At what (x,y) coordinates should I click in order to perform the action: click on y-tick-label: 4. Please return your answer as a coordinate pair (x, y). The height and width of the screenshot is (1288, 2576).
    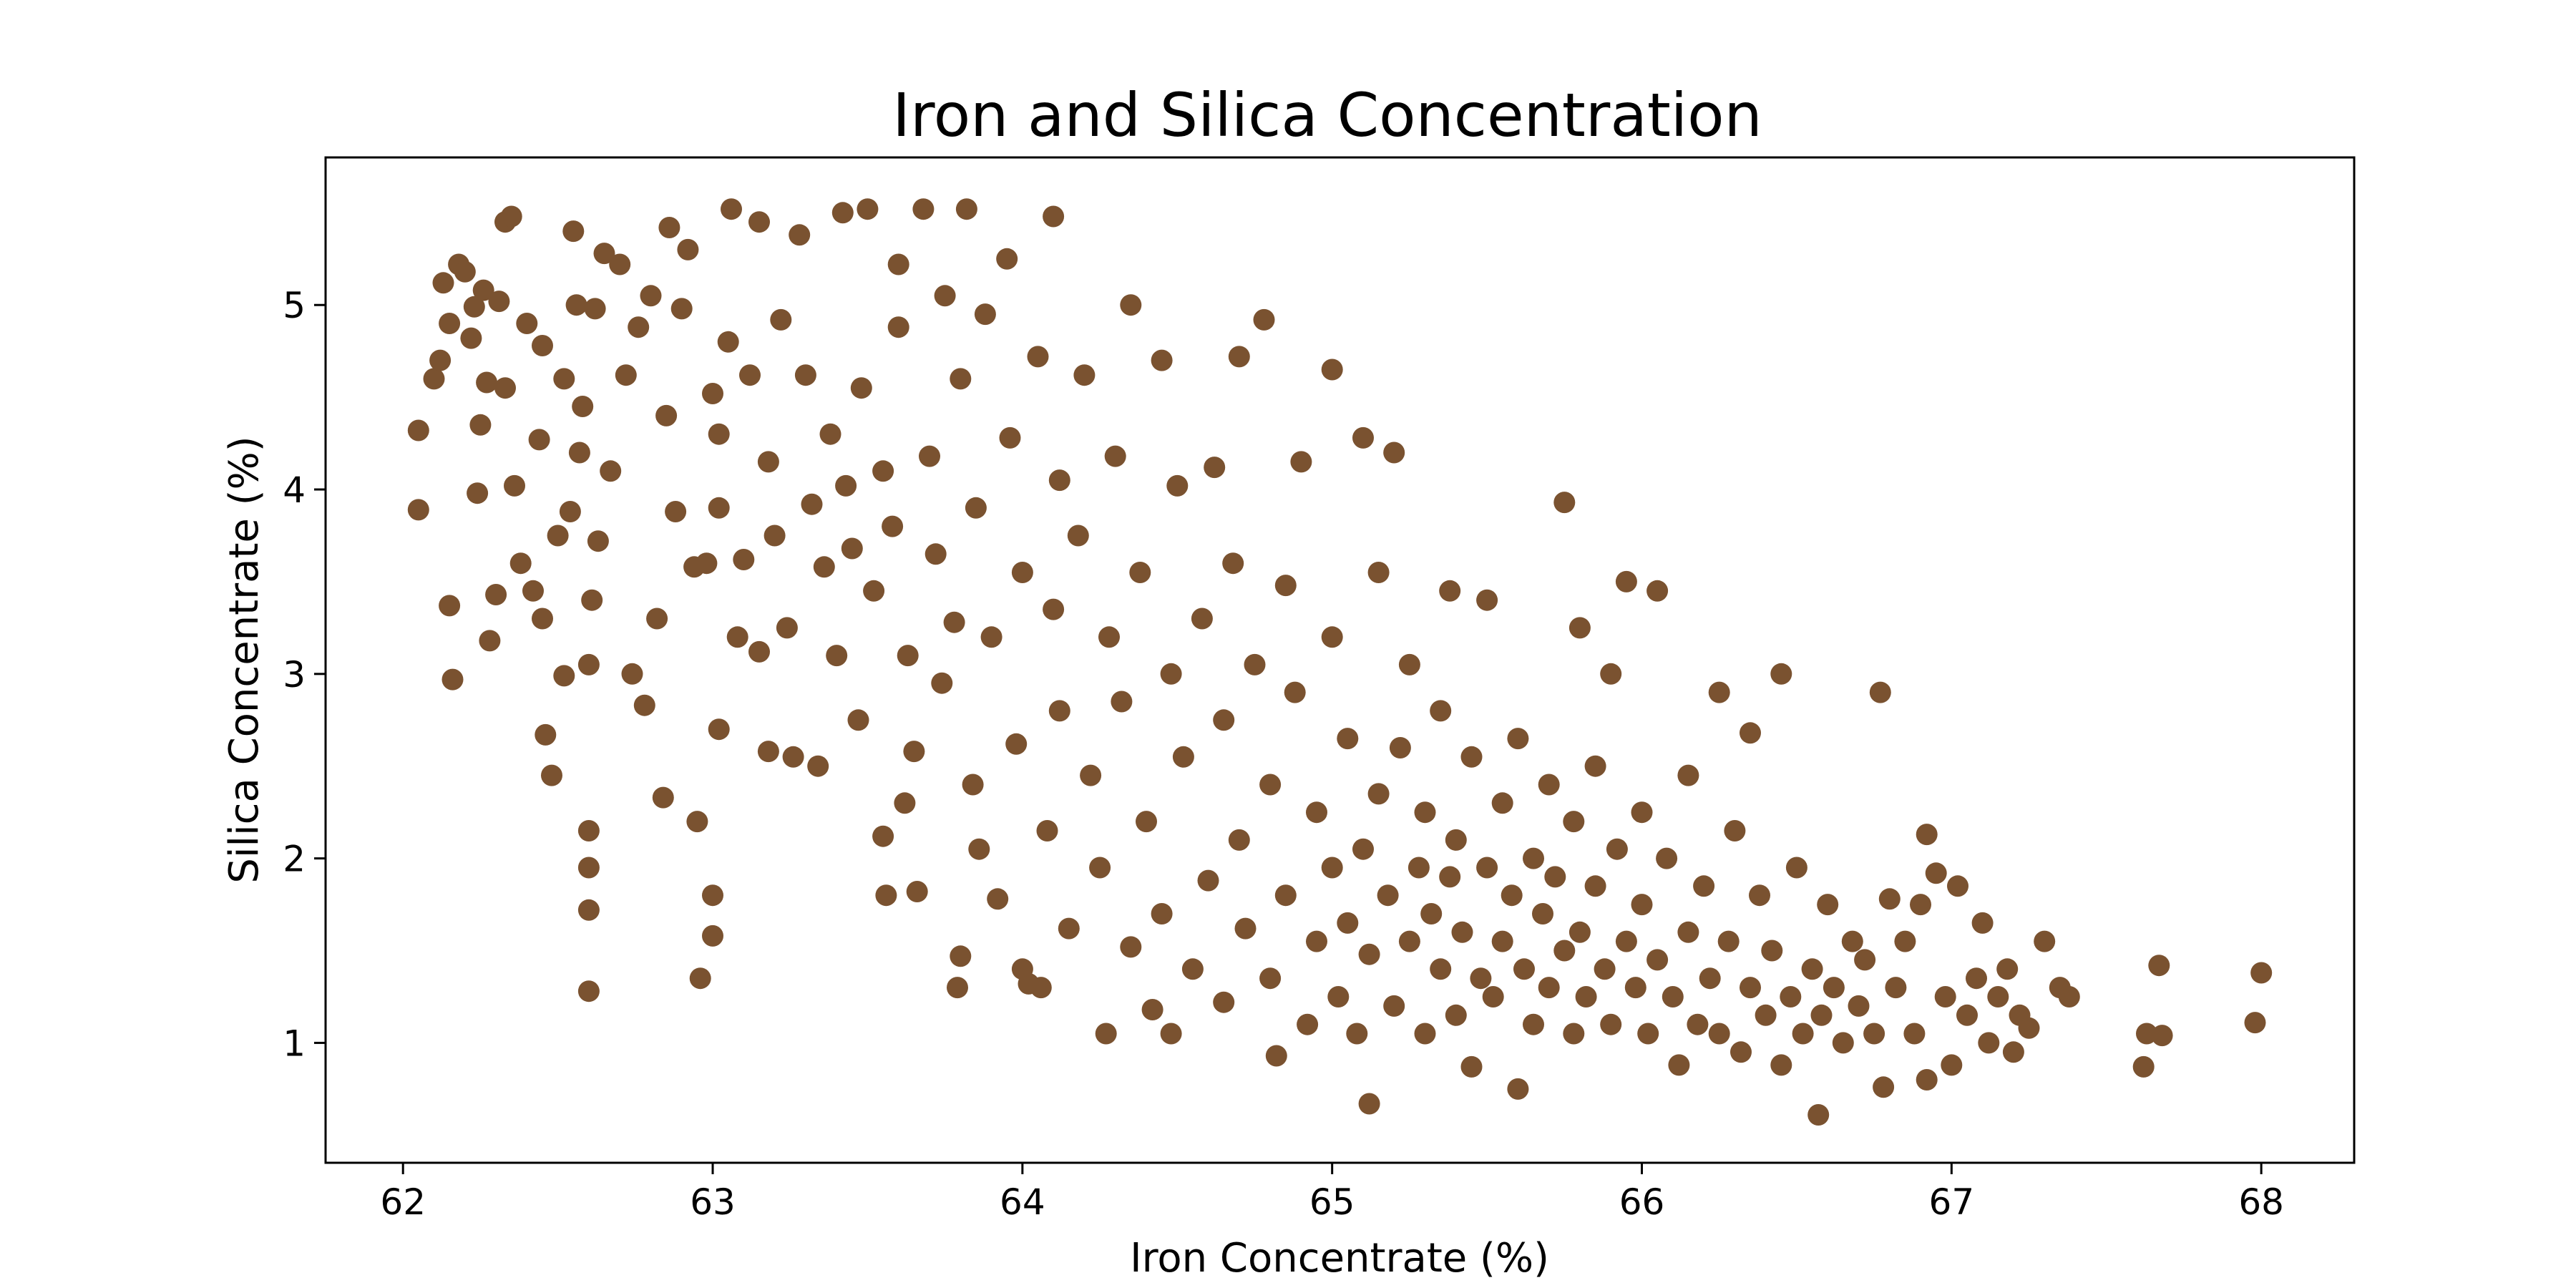
    Looking at the image, I should click on (294, 490).